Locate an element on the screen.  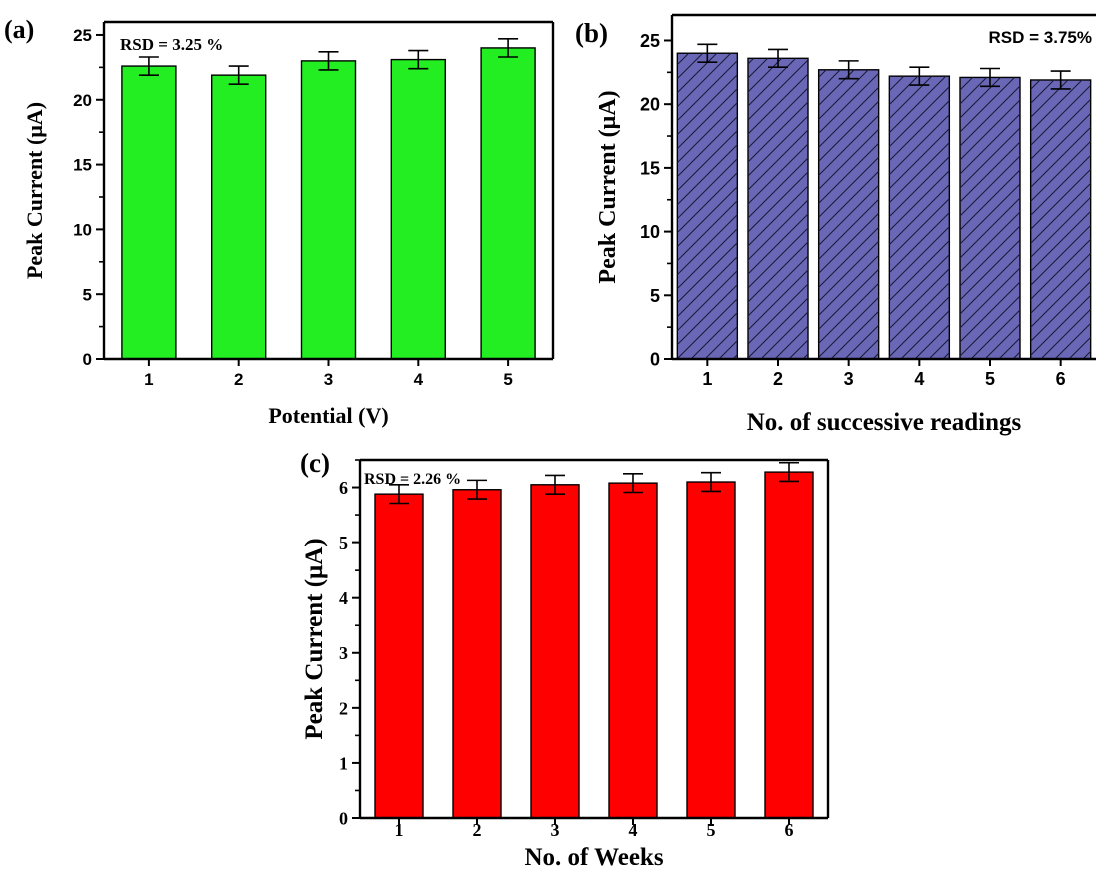
rsd-annotation: RSD = 3.25 % is located at coordinates (171, 44).